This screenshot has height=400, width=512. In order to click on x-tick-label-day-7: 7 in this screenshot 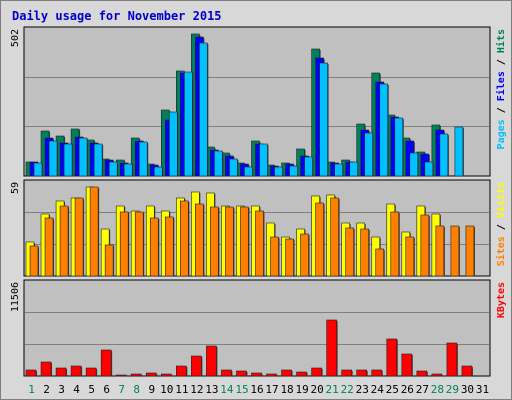, I will do `click(121, 389)`.